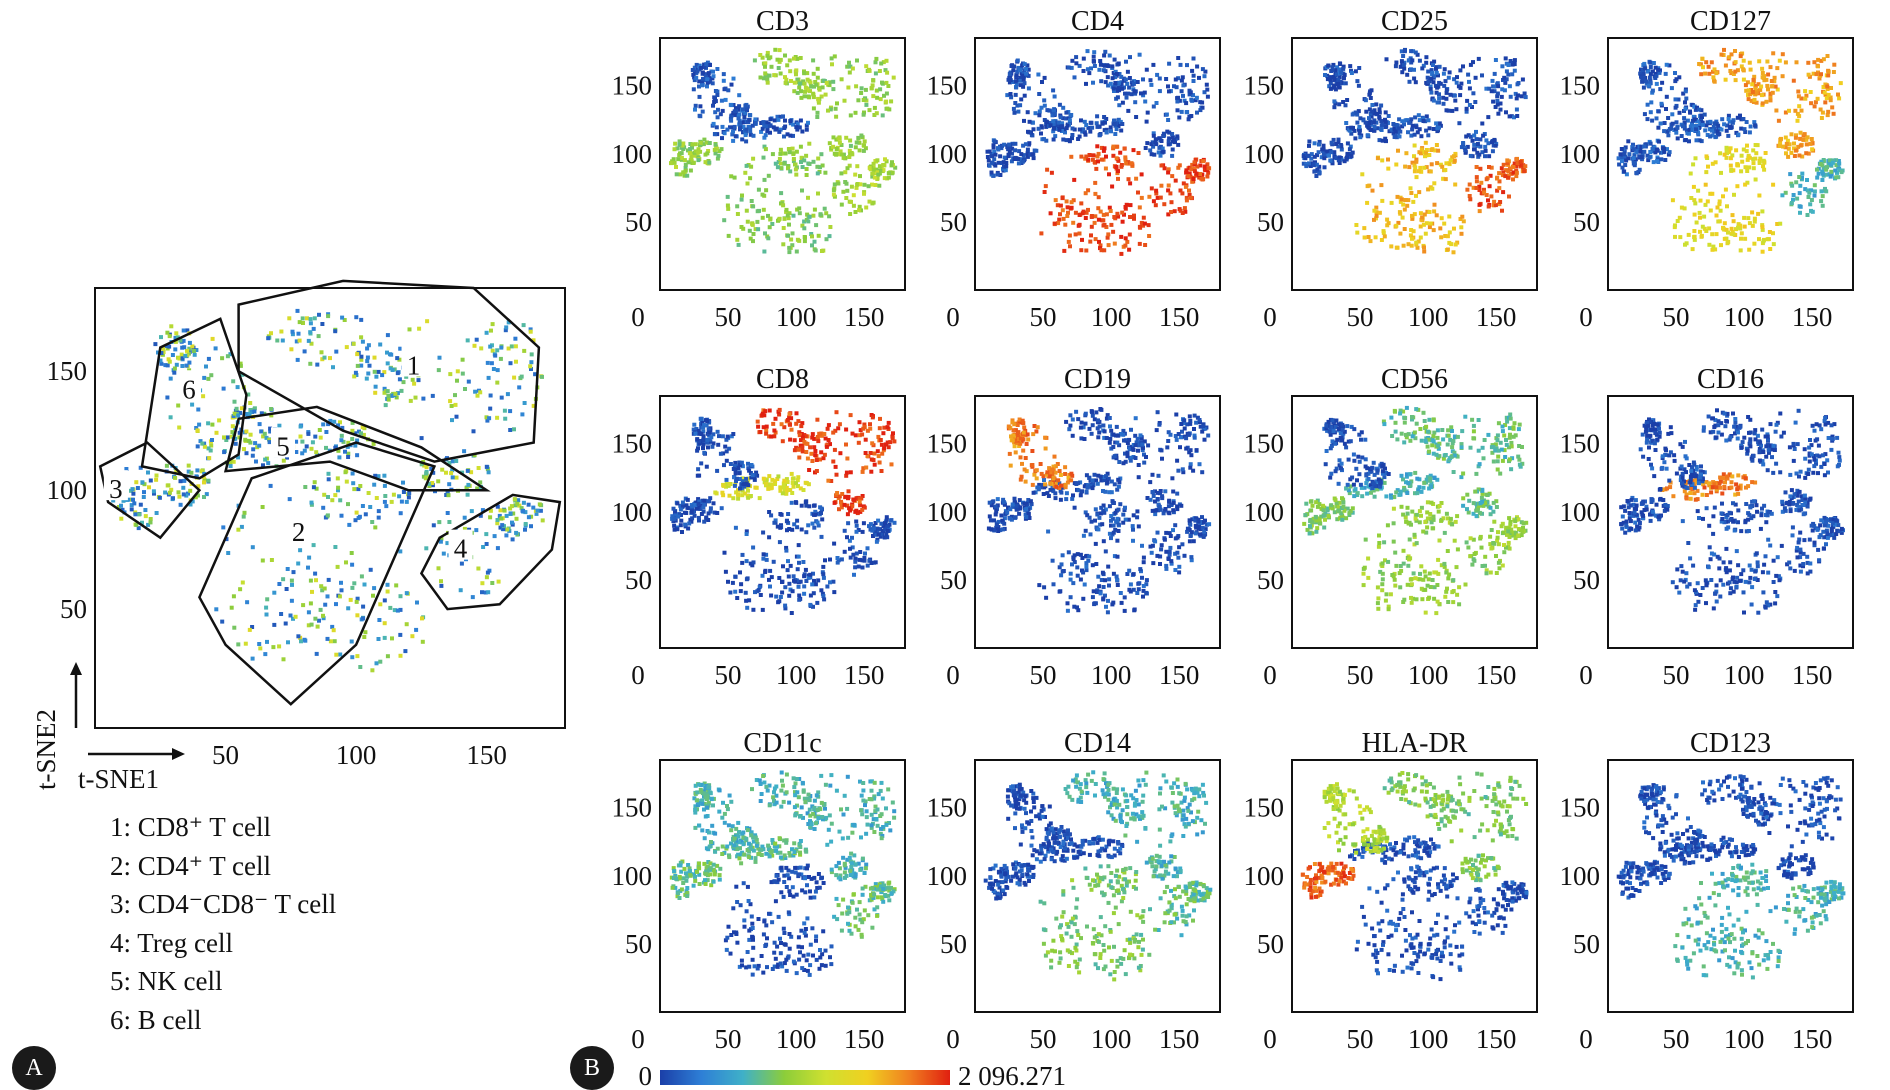 Image resolution: width=1890 pixels, height=1090 pixels. I want to click on x-tick-label: 150, so click(1812, 317).